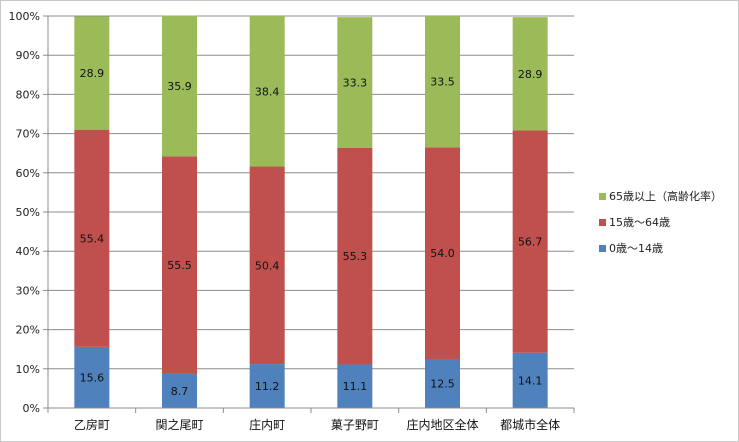 The height and width of the screenshot is (442, 739). What do you see at coordinates (28, 173) in the screenshot?
I see `y-tick-label: 60%` at bounding box center [28, 173].